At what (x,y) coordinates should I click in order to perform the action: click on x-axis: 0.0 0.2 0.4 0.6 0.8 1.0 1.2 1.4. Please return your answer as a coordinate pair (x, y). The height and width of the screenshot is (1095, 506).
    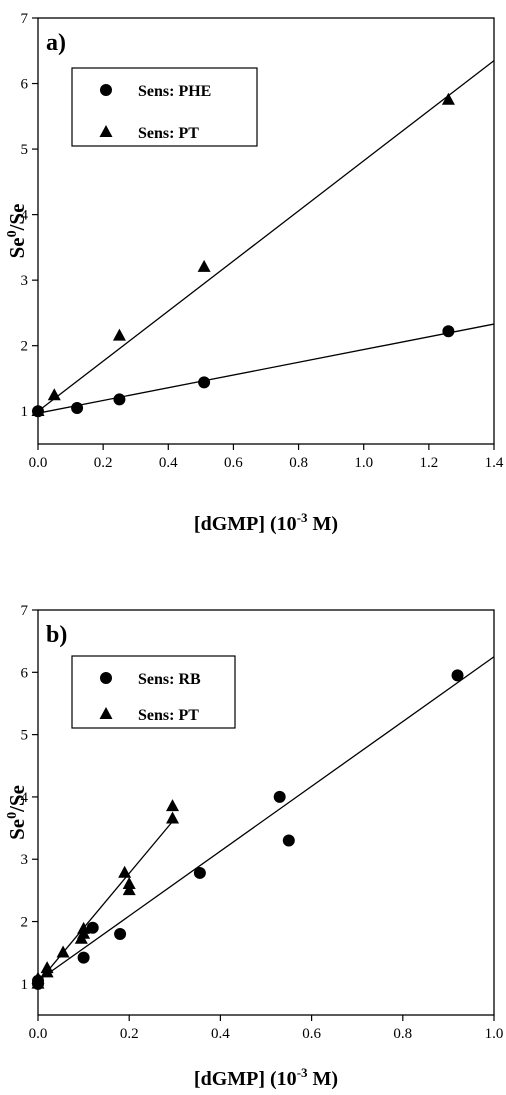
    Looking at the image, I should click on (266, 457).